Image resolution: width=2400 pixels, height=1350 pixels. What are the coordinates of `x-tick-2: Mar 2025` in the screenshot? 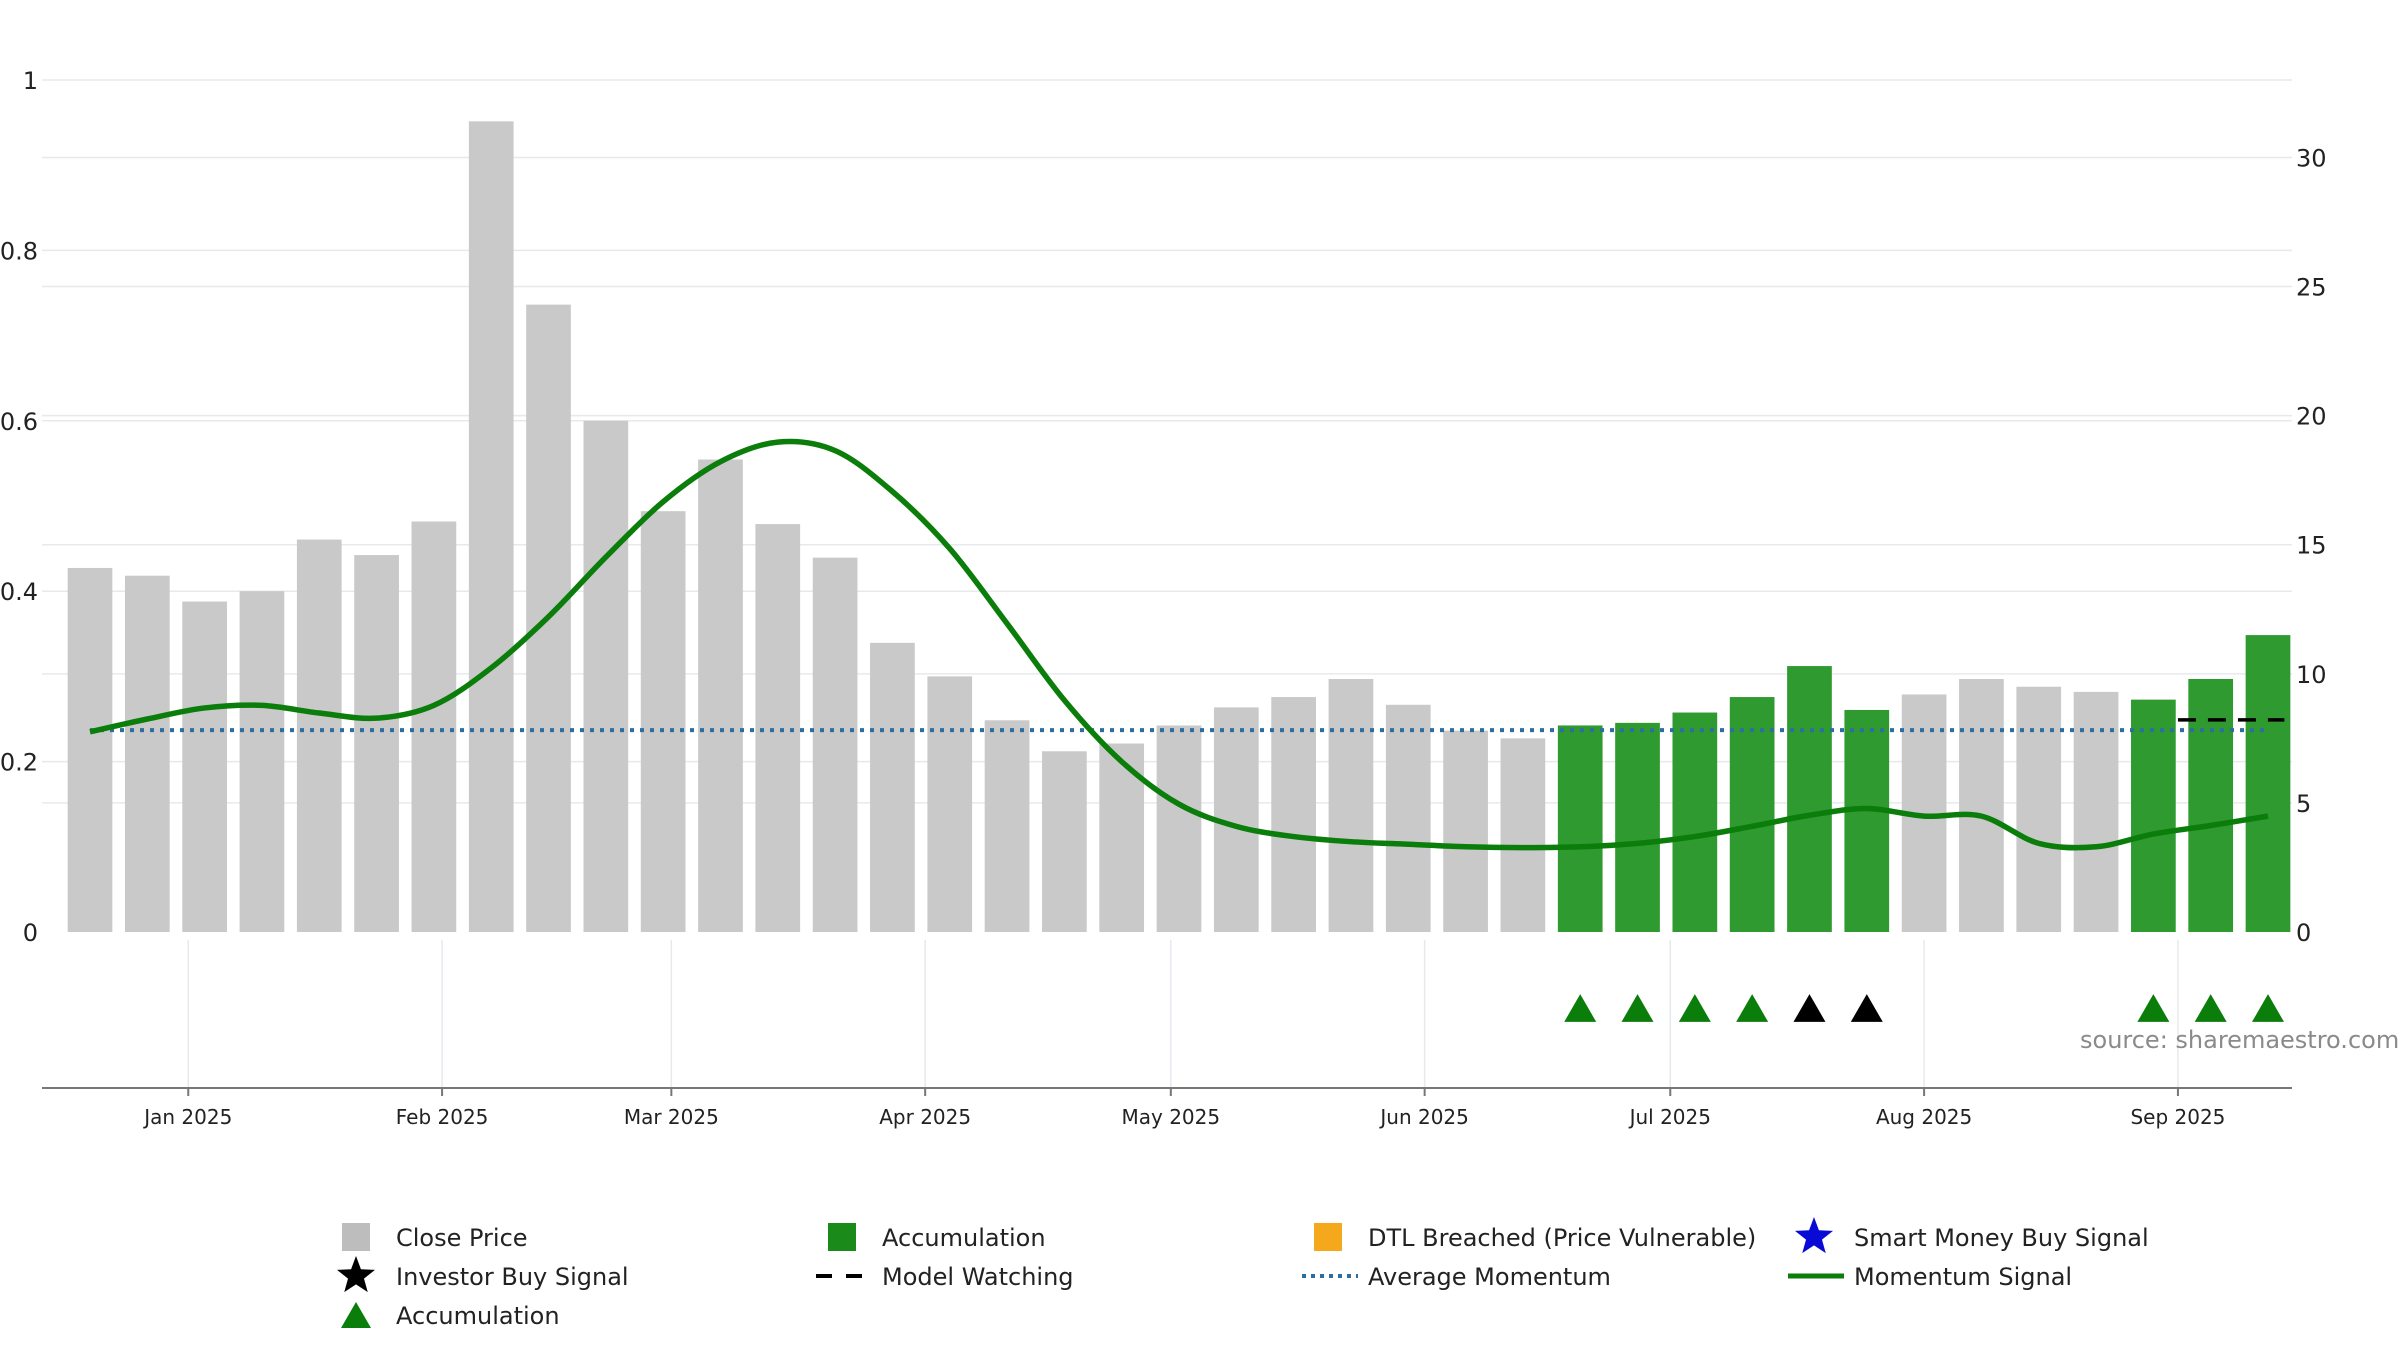 It's located at (671, 1117).